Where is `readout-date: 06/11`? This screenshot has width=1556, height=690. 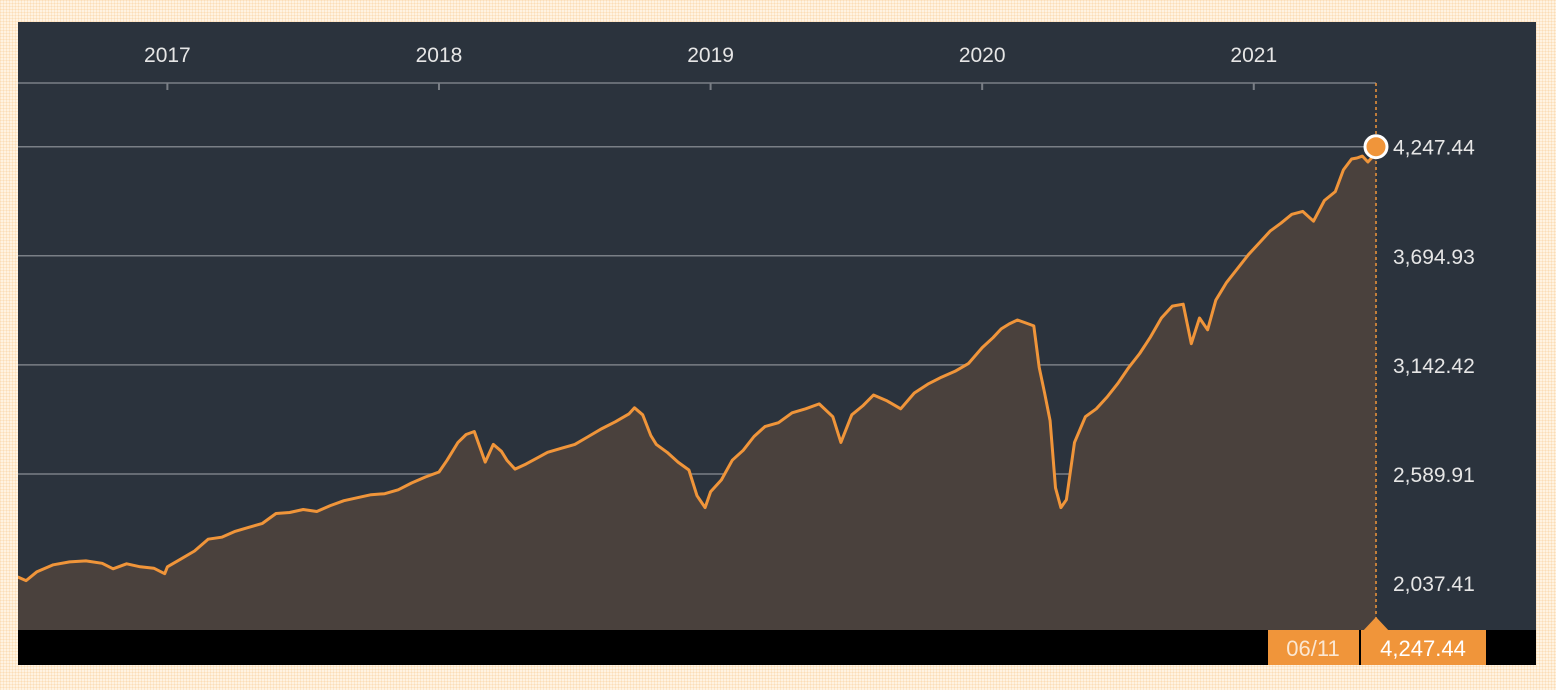
readout-date: 06/11 is located at coordinates (1312, 648).